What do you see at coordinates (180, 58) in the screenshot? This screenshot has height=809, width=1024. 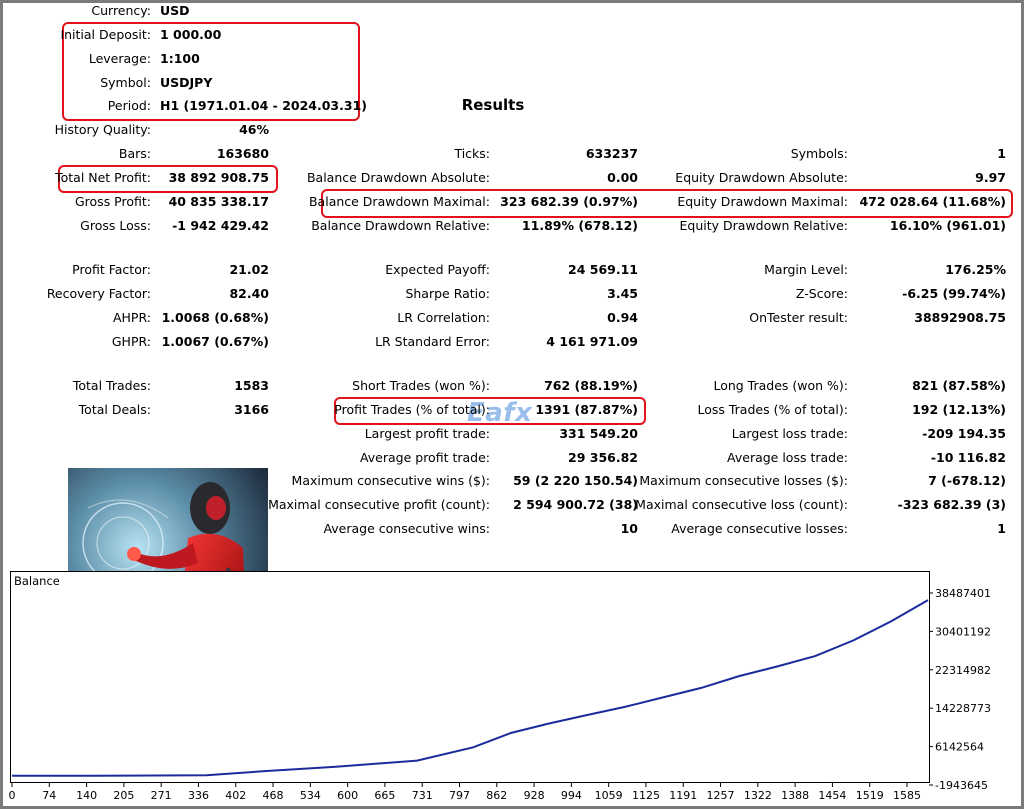 I see `setting-value: 1:100` at bounding box center [180, 58].